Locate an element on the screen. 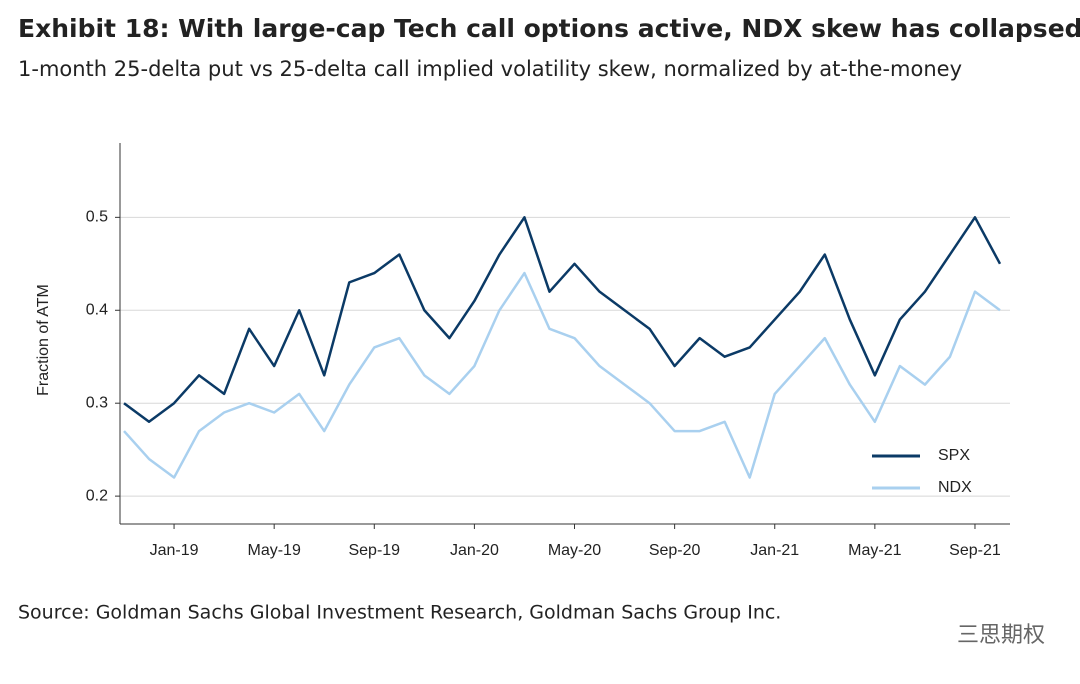 Image resolution: width=1080 pixels, height=684 pixels. x-tick-label: Jan-21 is located at coordinates (774, 550).